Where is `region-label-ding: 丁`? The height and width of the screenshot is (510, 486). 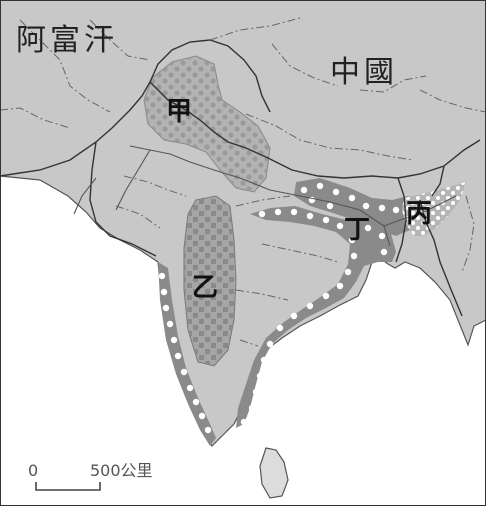 region-label-ding: 丁 is located at coordinates (357, 230).